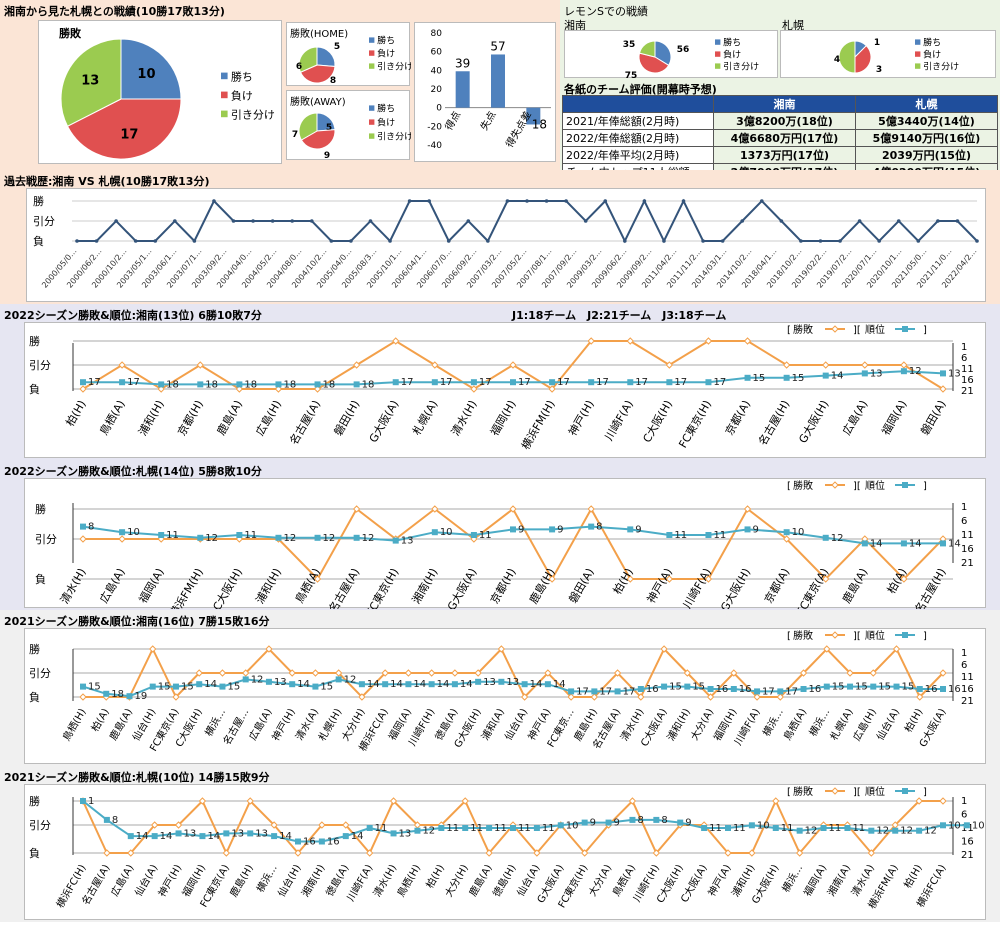  I want to click on rank-value-label: 15, so click(326, 687).